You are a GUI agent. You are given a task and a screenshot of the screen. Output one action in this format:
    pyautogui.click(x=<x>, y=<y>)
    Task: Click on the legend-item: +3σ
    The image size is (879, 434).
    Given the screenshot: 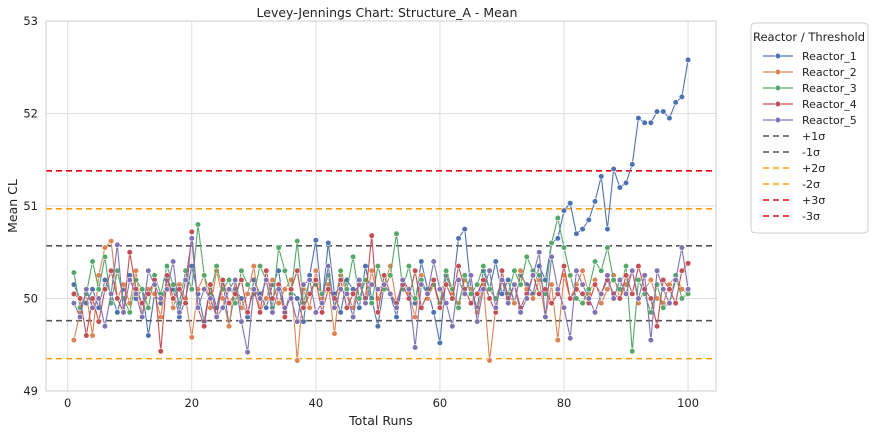 What is the action you would take?
    pyautogui.click(x=794, y=200)
    